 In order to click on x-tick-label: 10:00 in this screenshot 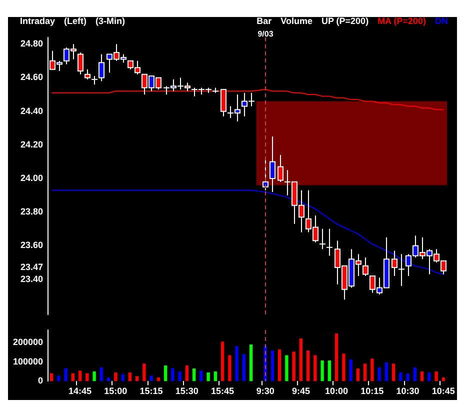, I will do `click(336, 391)`.